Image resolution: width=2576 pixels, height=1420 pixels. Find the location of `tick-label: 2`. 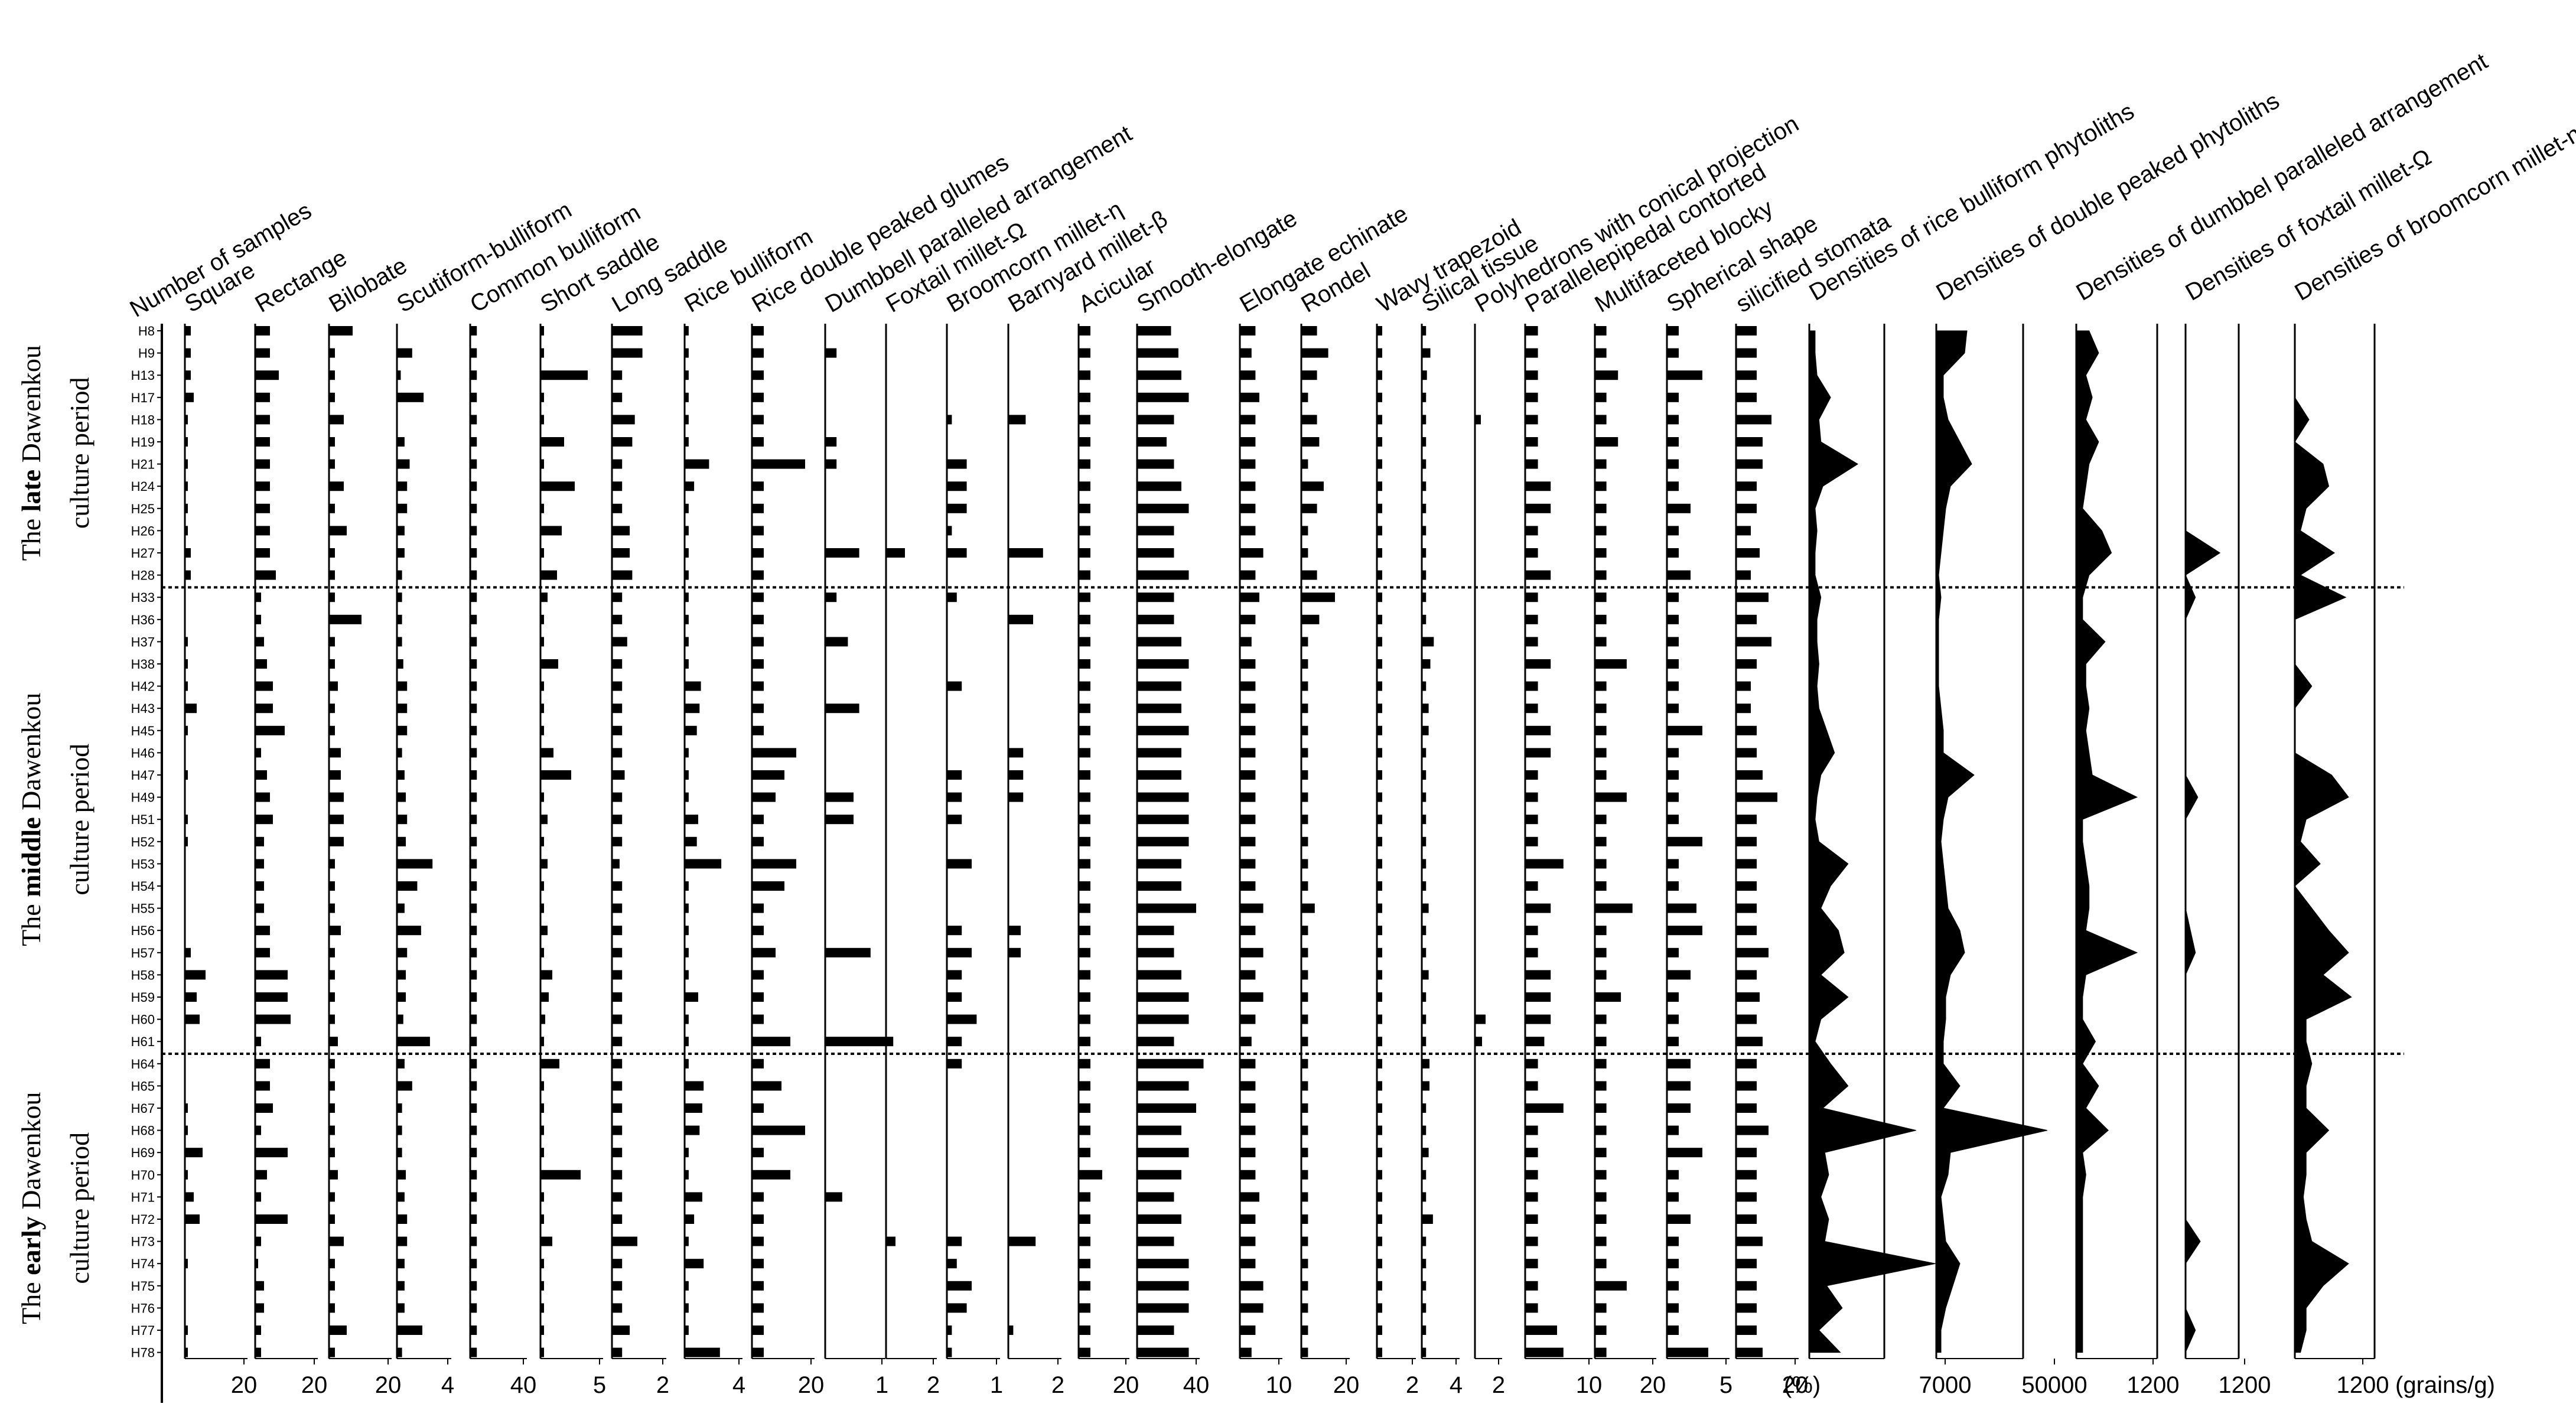

tick-label: 2 is located at coordinates (933, 1385).